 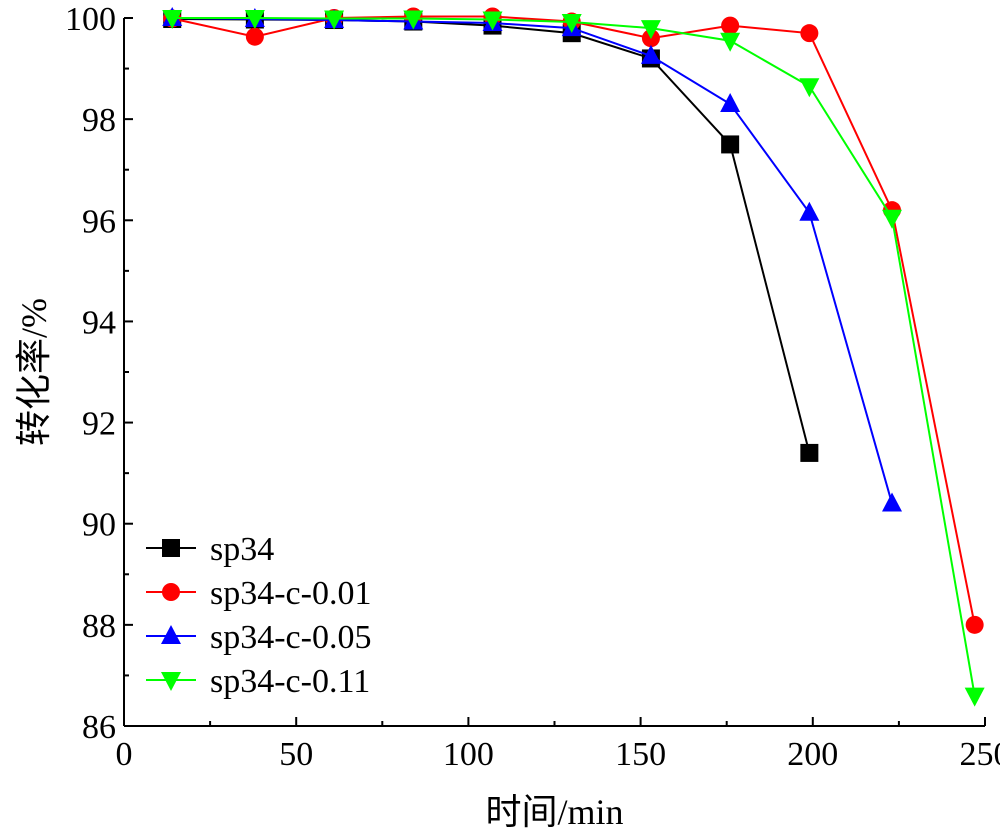 What do you see at coordinates (290, 637) in the screenshot?
I see `legend-label: sp34-c-0.05` at bounding box center [290, 637].